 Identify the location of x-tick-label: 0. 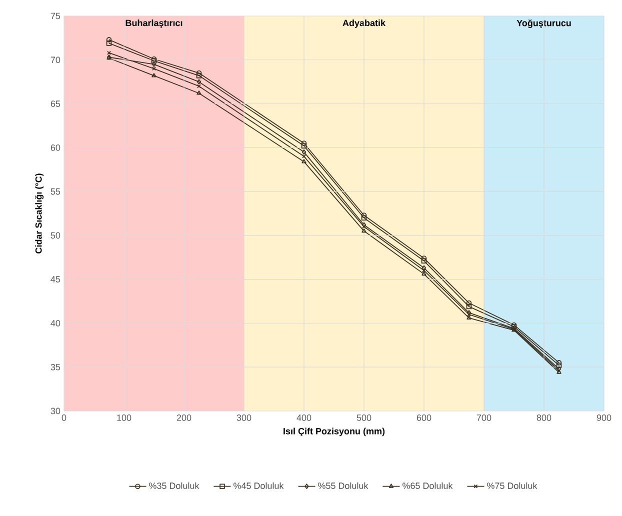
(64, 417).